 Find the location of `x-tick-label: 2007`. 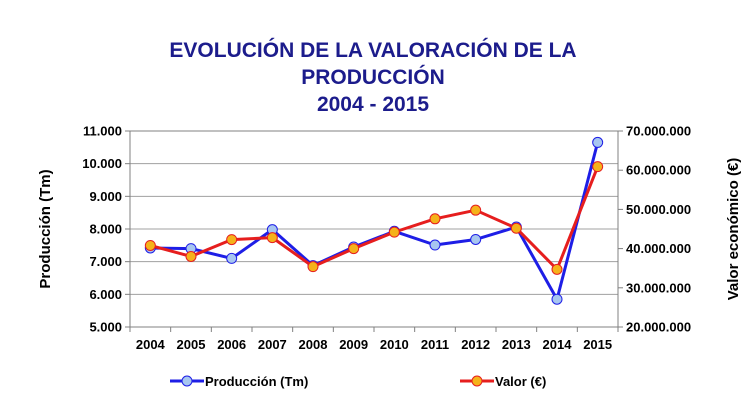

x-tick-label: 2007 is located at coordinates (272, 344).